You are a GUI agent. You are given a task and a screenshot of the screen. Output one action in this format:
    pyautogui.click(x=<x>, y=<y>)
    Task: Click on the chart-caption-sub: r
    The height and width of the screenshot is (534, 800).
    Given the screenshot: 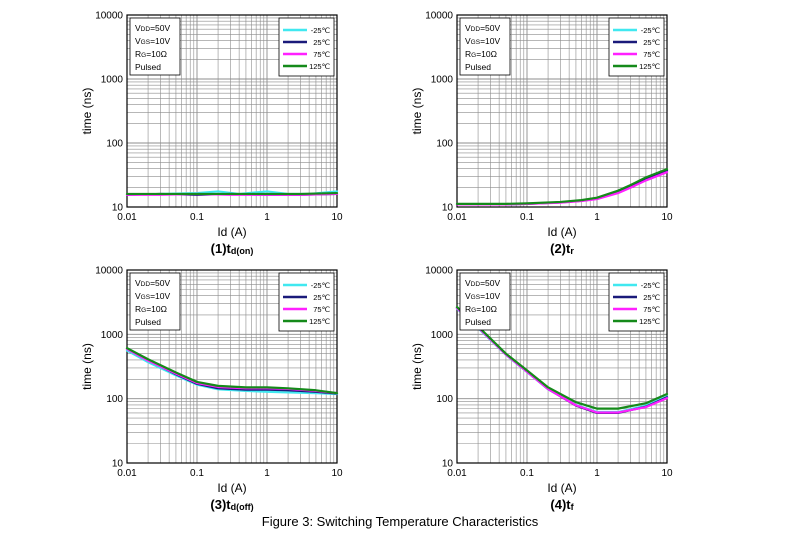 What is the action you would take?
    pyautogui.click(x=572, y=251)
    